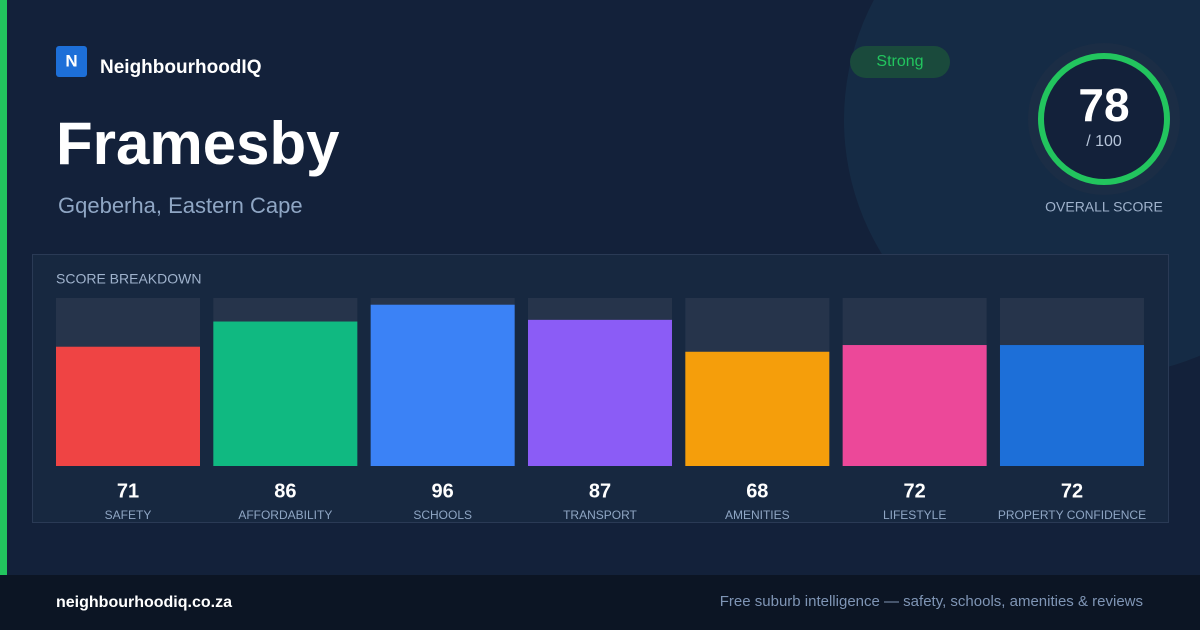  I want to click on logo, so click(71, 61).